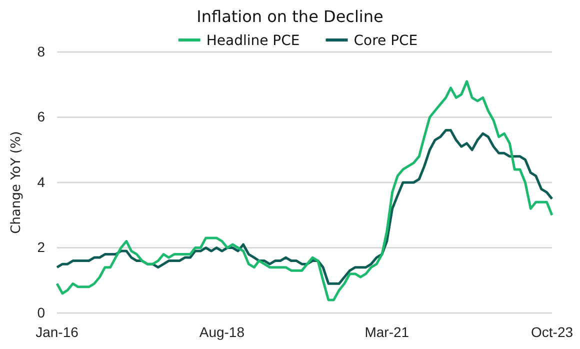 The height and width of the screenshot is (349, 580). I want to click on y-tick-label: 8, so click(41, 51).